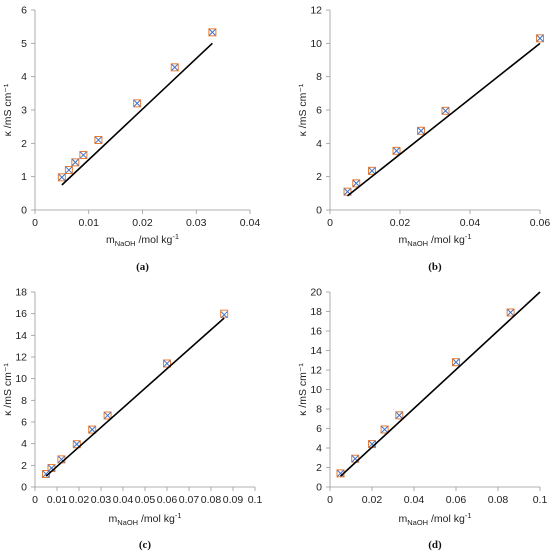  I want to click on y-tick-label: 18, so click(316, 312).